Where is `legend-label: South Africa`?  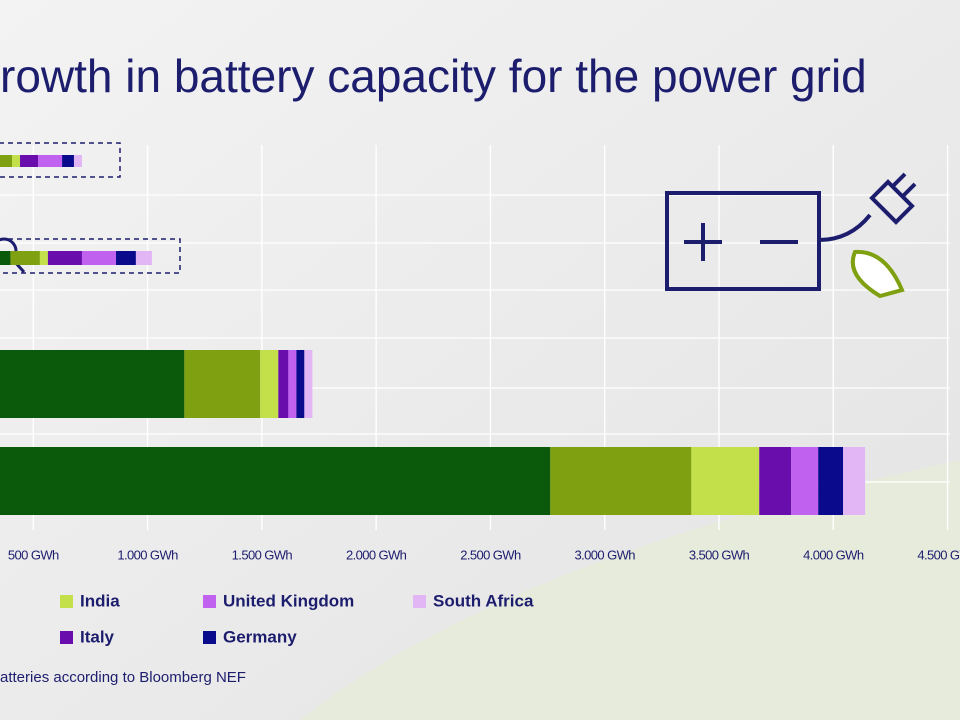 legend-label: South Africa is located at coordinates (483, 600).